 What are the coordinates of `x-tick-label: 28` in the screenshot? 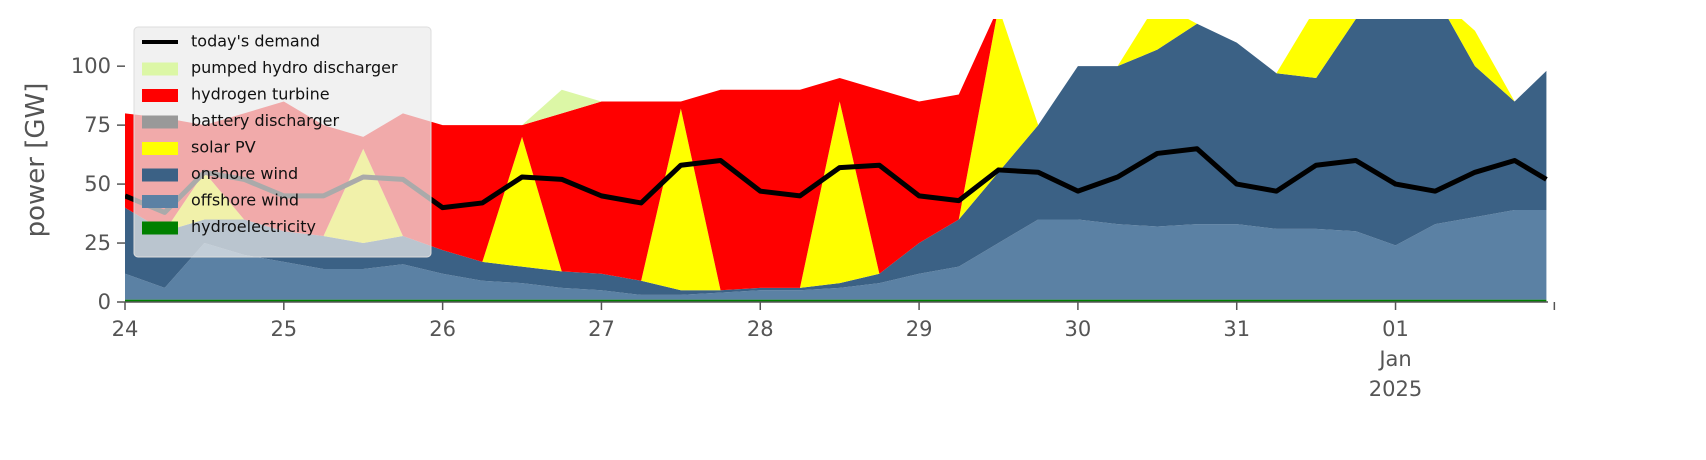 It's located at (760, 329).